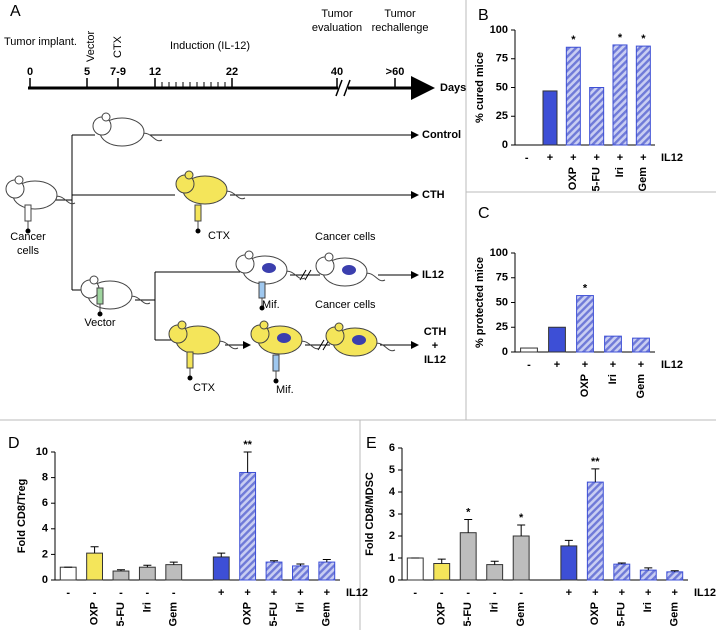  Describe the element at coordinates (28, 231) in the screenshot. I see `syringe-plunger` at that location.